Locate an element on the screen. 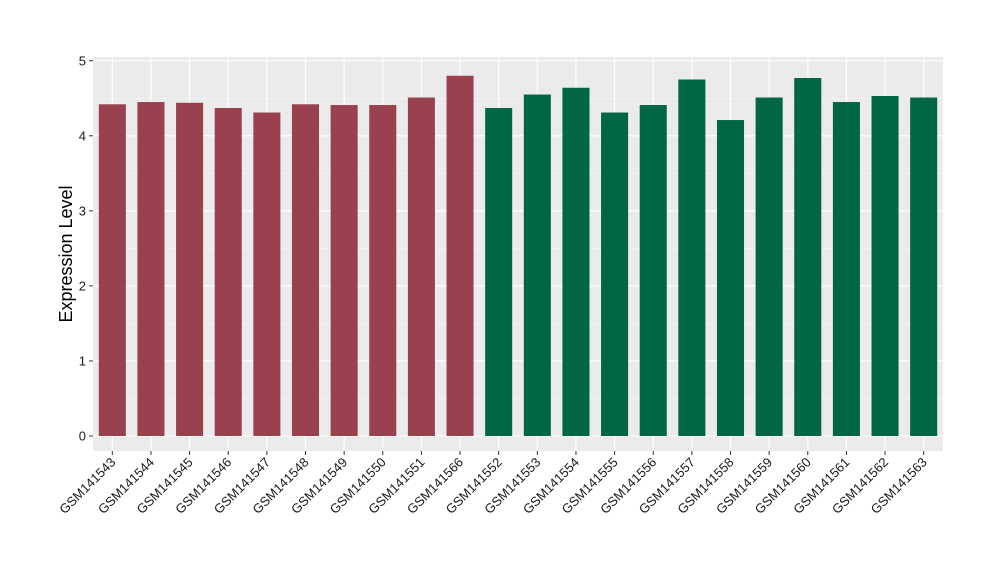 The height and width of the screenshot is (580, 1000). y-axis-title: Expression Level is located at coordinates (66, 253).